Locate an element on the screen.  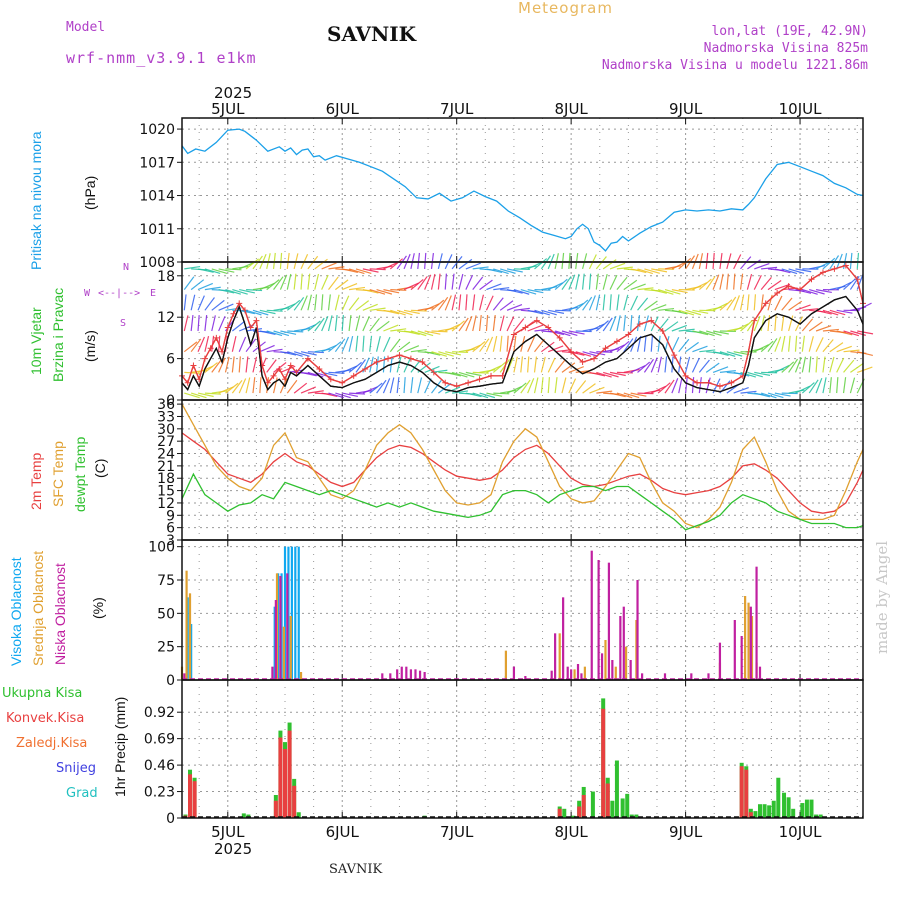
bar-visoka-oblacnost is located at coordinates (285, 613).